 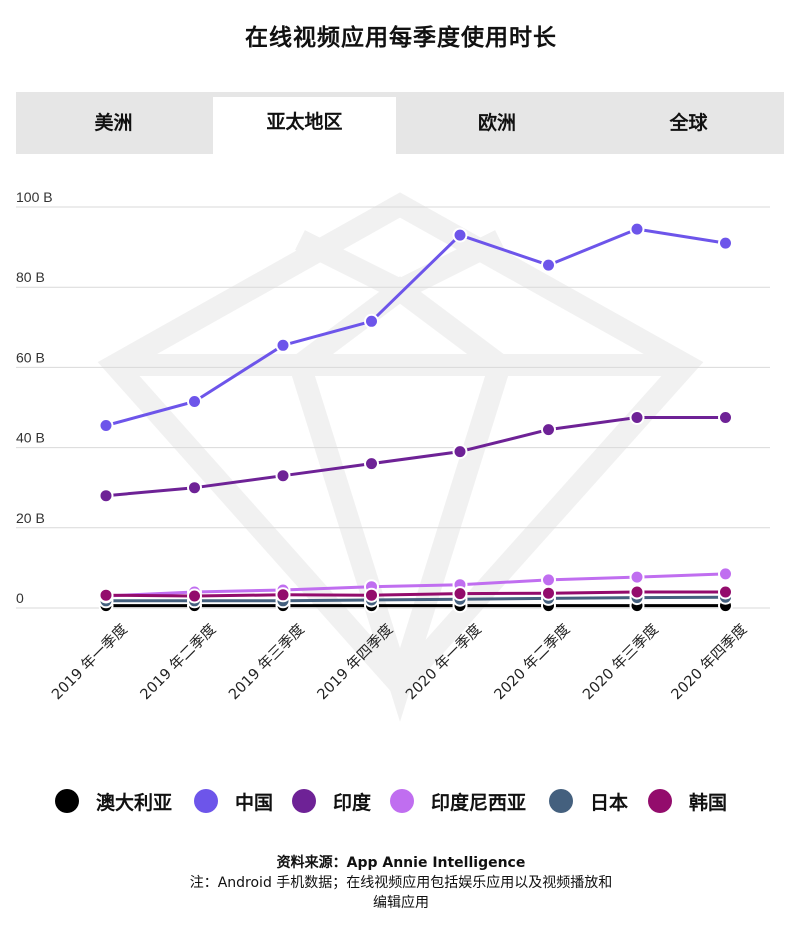 I want to click on x-tick-label: 2019 年二季度, so click(x=178, y=662).